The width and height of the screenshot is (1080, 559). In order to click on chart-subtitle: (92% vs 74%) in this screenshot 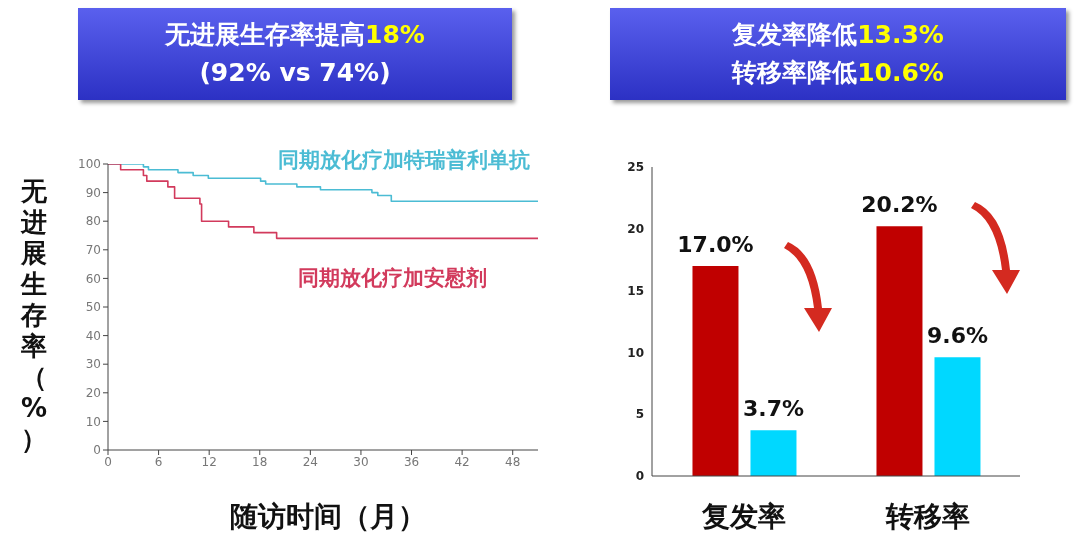, I will do `click(295, 72)`.